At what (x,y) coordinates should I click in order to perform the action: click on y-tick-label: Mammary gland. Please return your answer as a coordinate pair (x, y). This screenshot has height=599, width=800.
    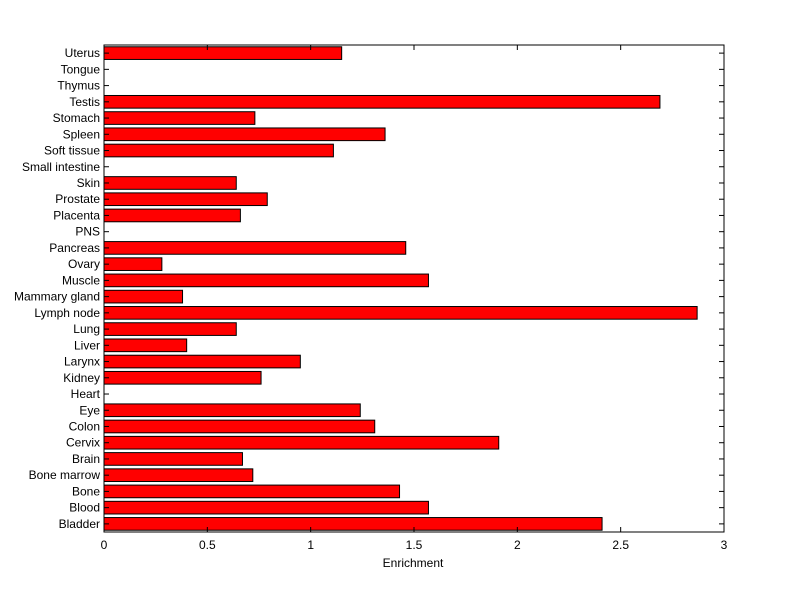
    Looking at the image, I should click on (57, 297).